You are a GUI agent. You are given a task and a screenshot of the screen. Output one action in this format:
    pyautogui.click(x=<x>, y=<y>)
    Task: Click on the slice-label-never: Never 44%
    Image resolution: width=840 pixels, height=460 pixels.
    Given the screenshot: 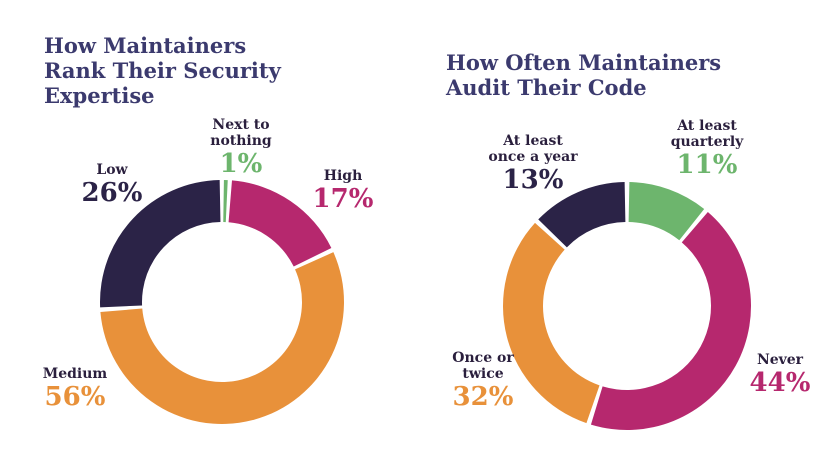 What is the action you would take?
    pyautogui.click(x=780, y=375)
    